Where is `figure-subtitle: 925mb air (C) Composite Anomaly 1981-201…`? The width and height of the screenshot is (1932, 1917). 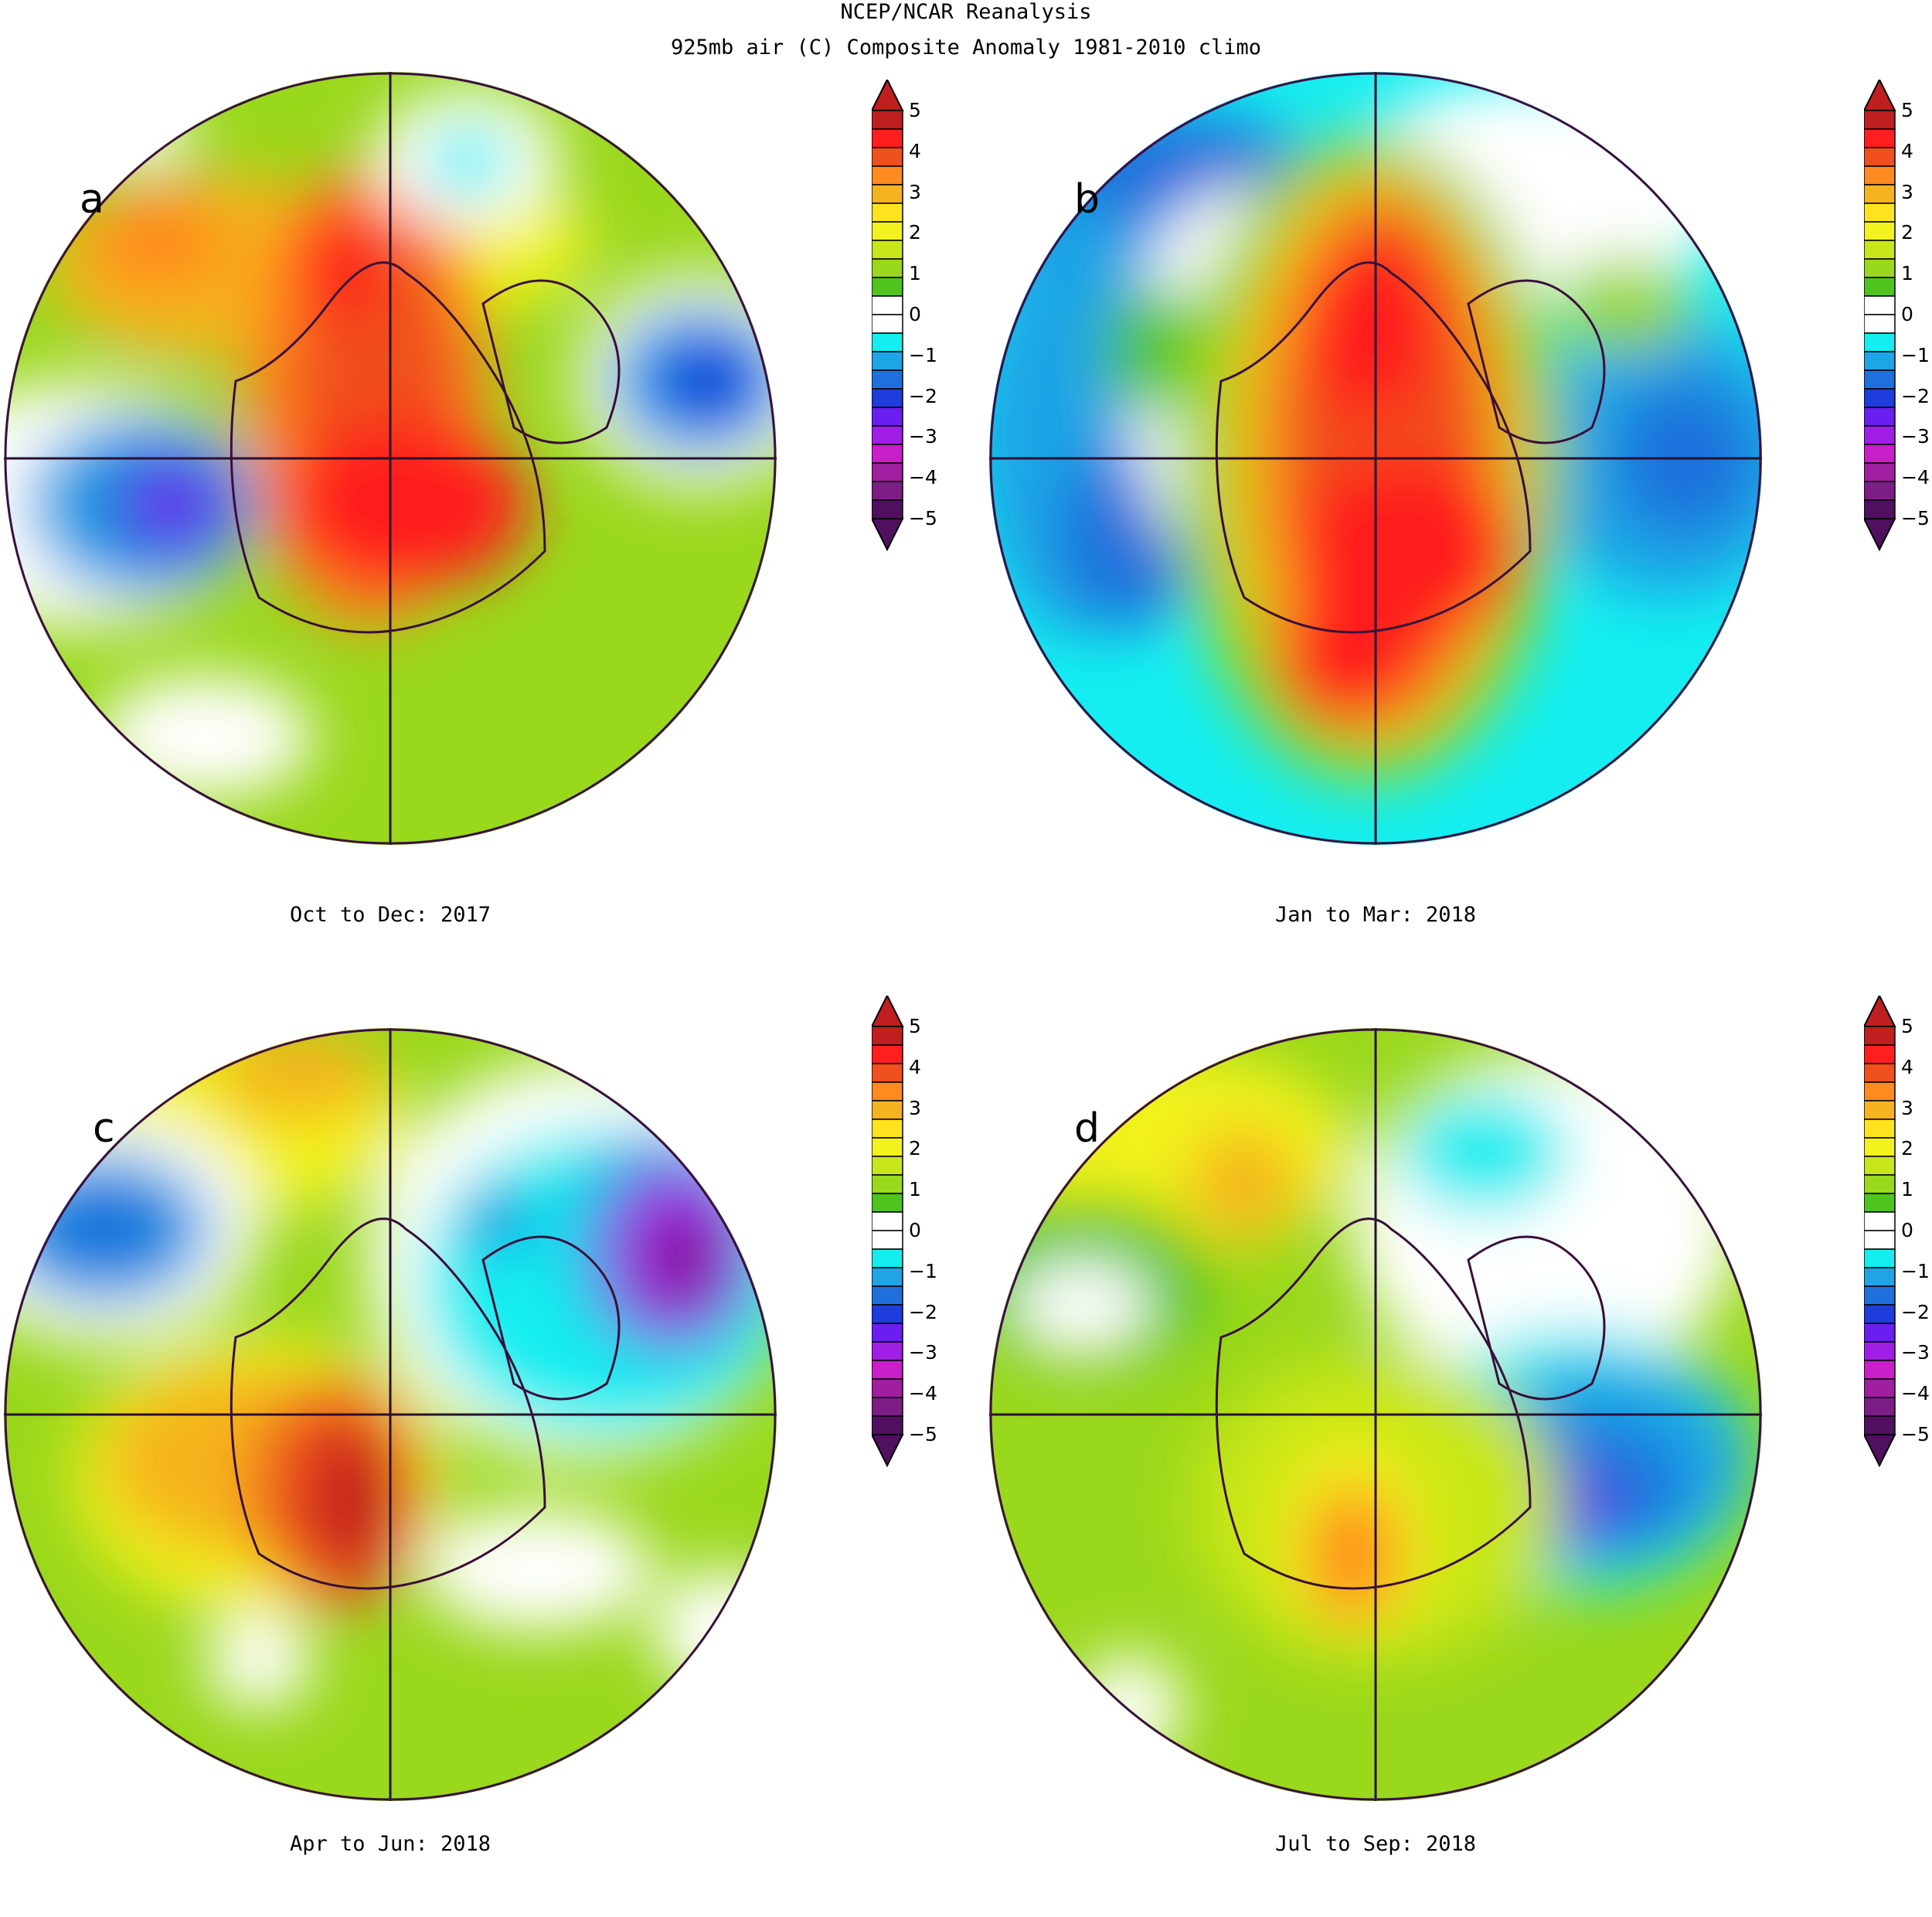 figure-subtitle: 925mb air (C) Composite Anomaly 1981-201… is located at coordinates (965, 48).